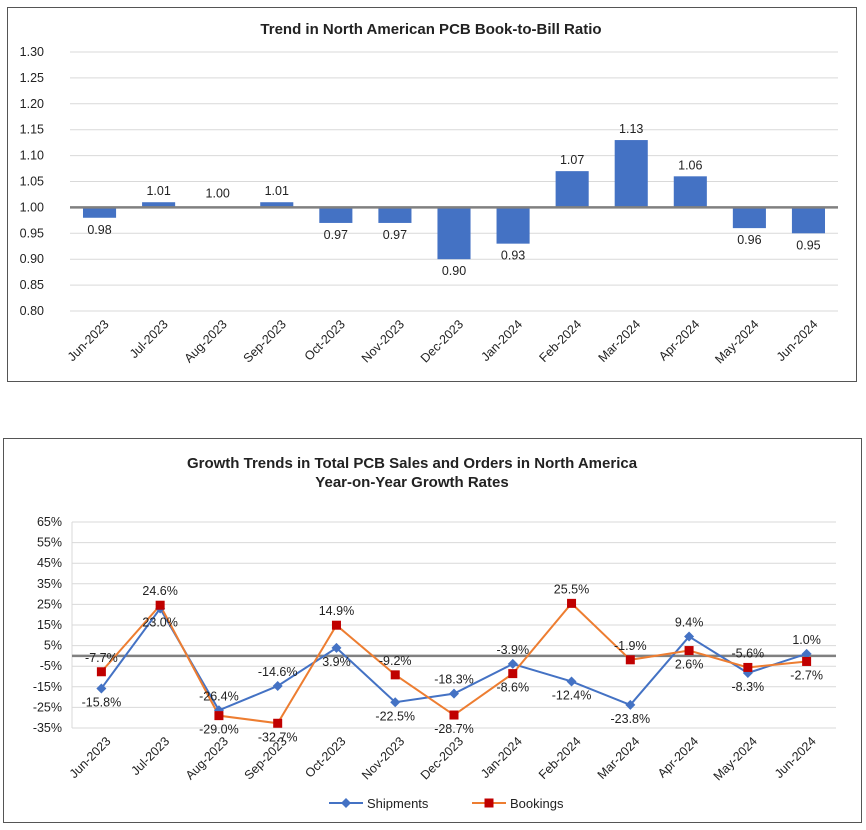 Image resolution: width=866 pixels, height=830 pixels. What do you see at coordinates (395, 235) in the screenshot?
I see `chart1-data-label: 0.97` at bounding box center [395, 235].